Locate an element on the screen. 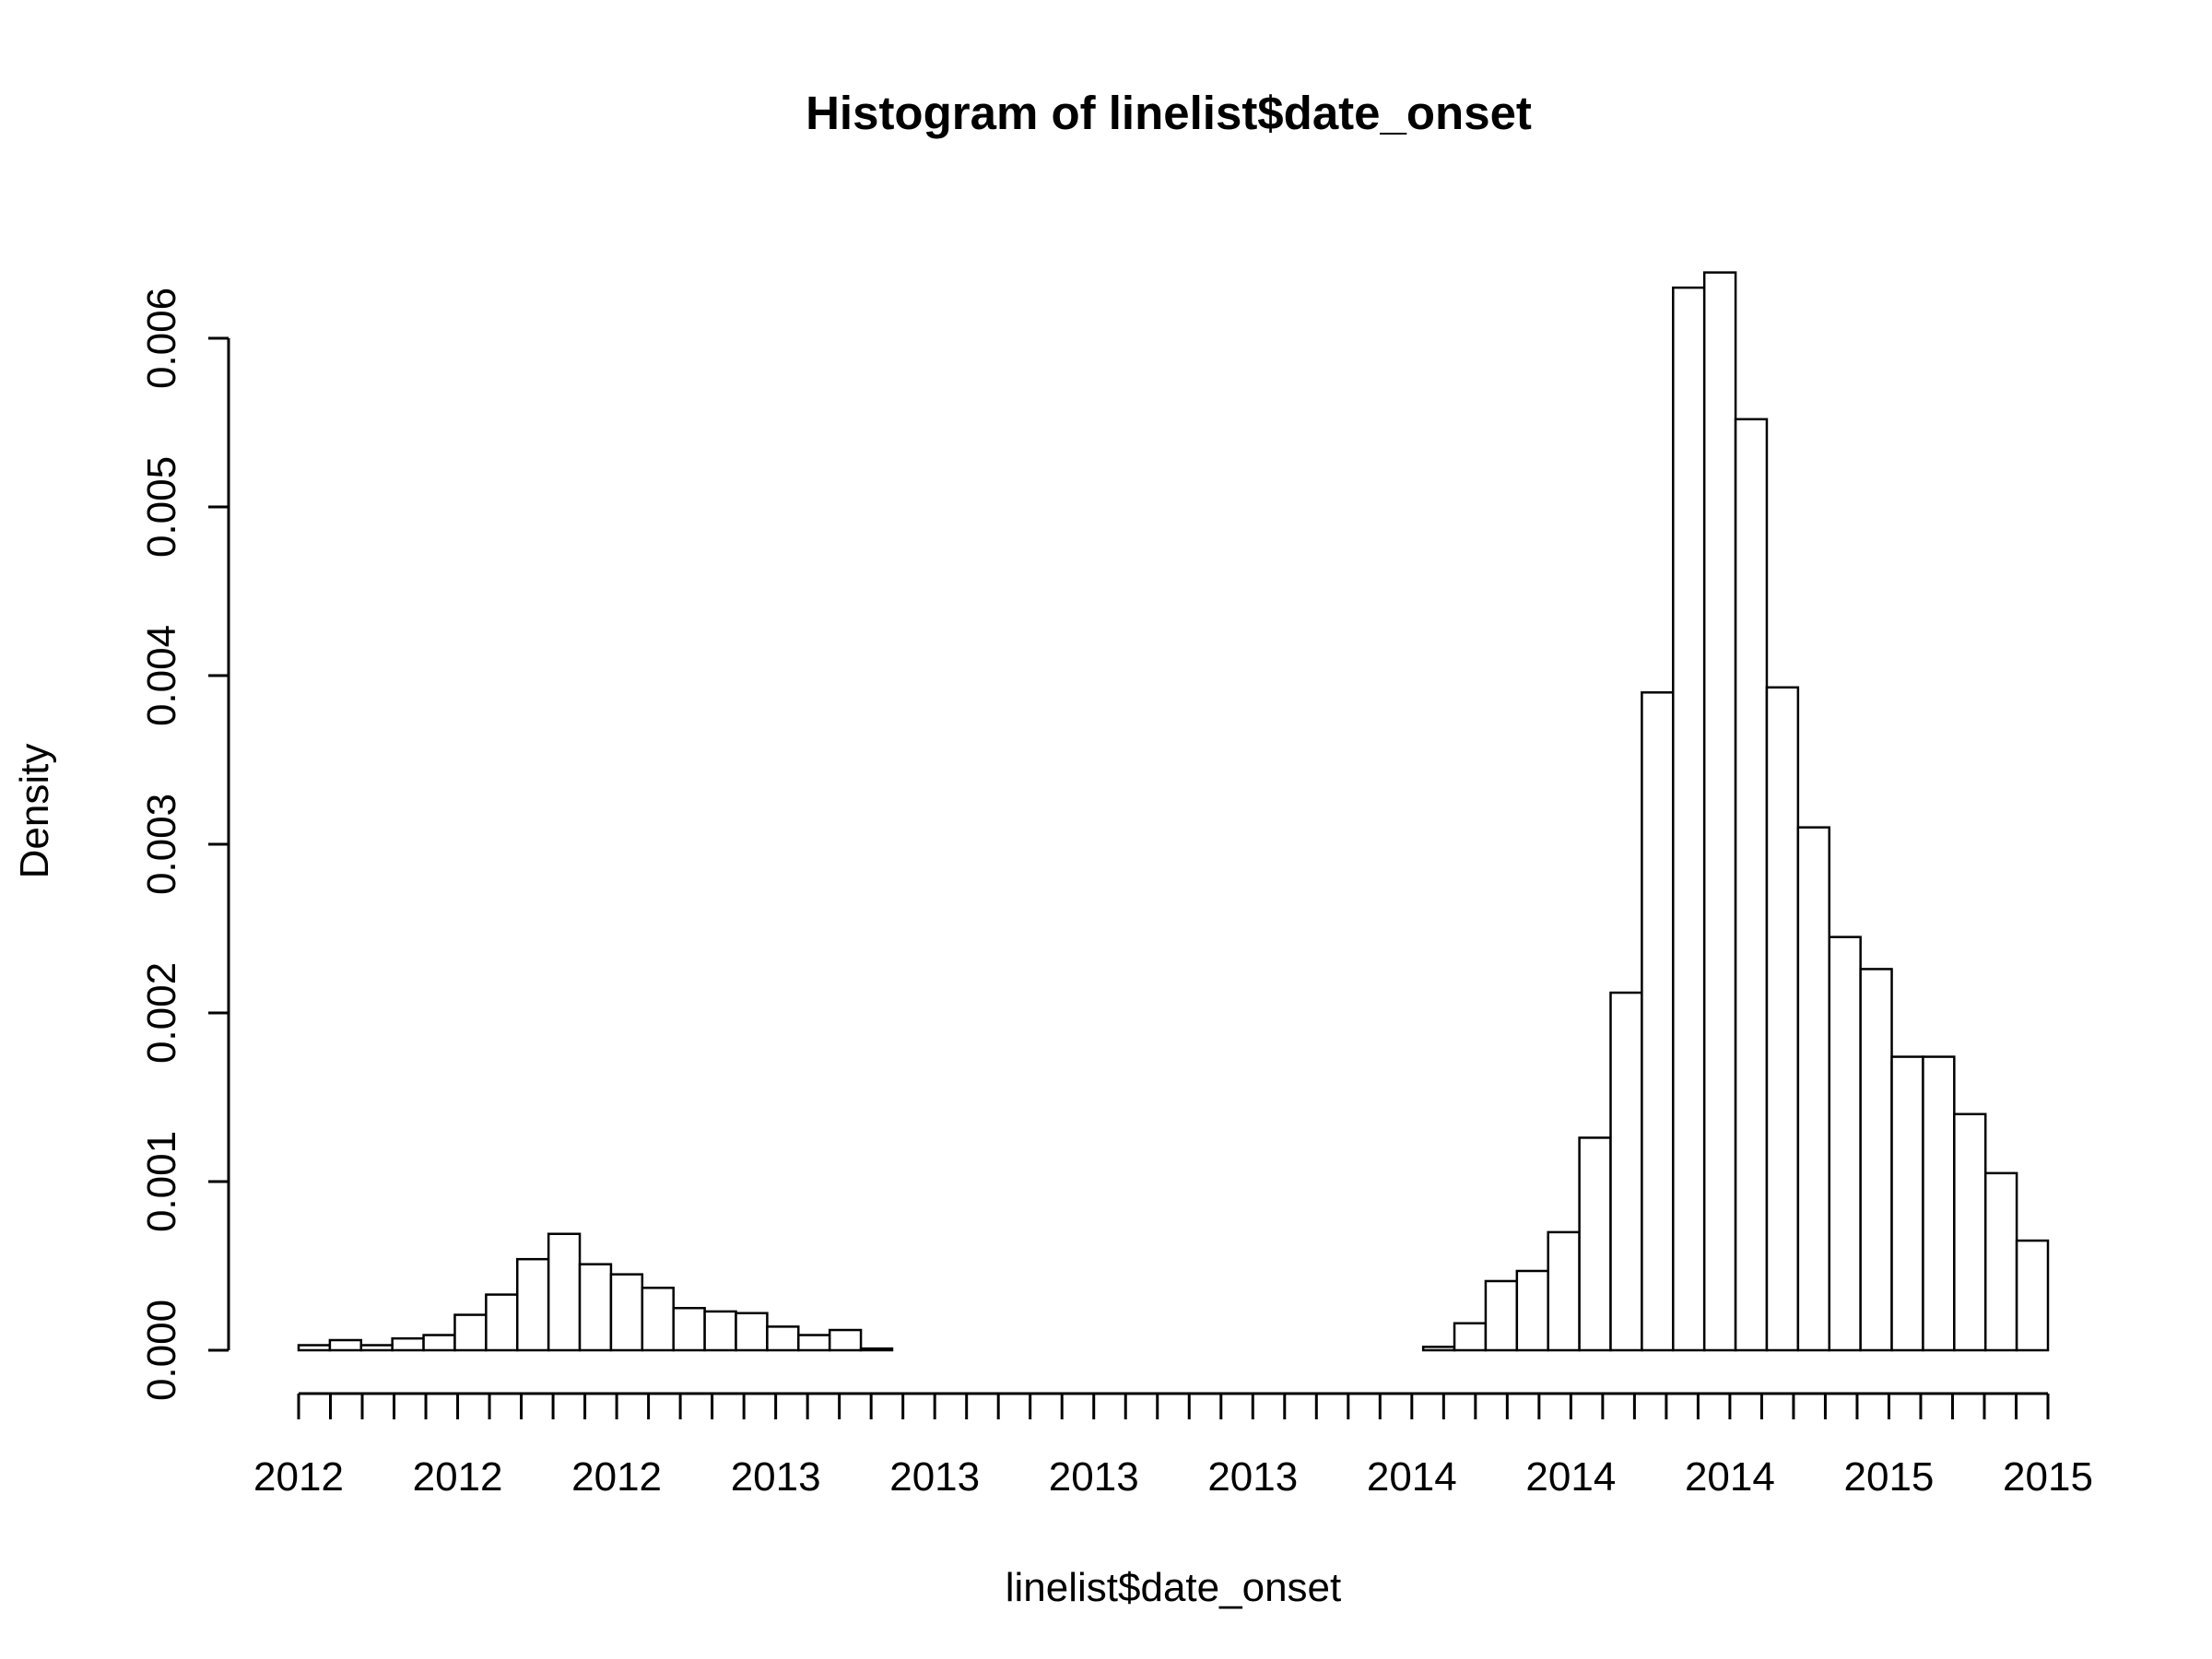 This screenshot has height=1659, width=2212. y-tick-label: 0.006 is located at coordinates (161, 338).